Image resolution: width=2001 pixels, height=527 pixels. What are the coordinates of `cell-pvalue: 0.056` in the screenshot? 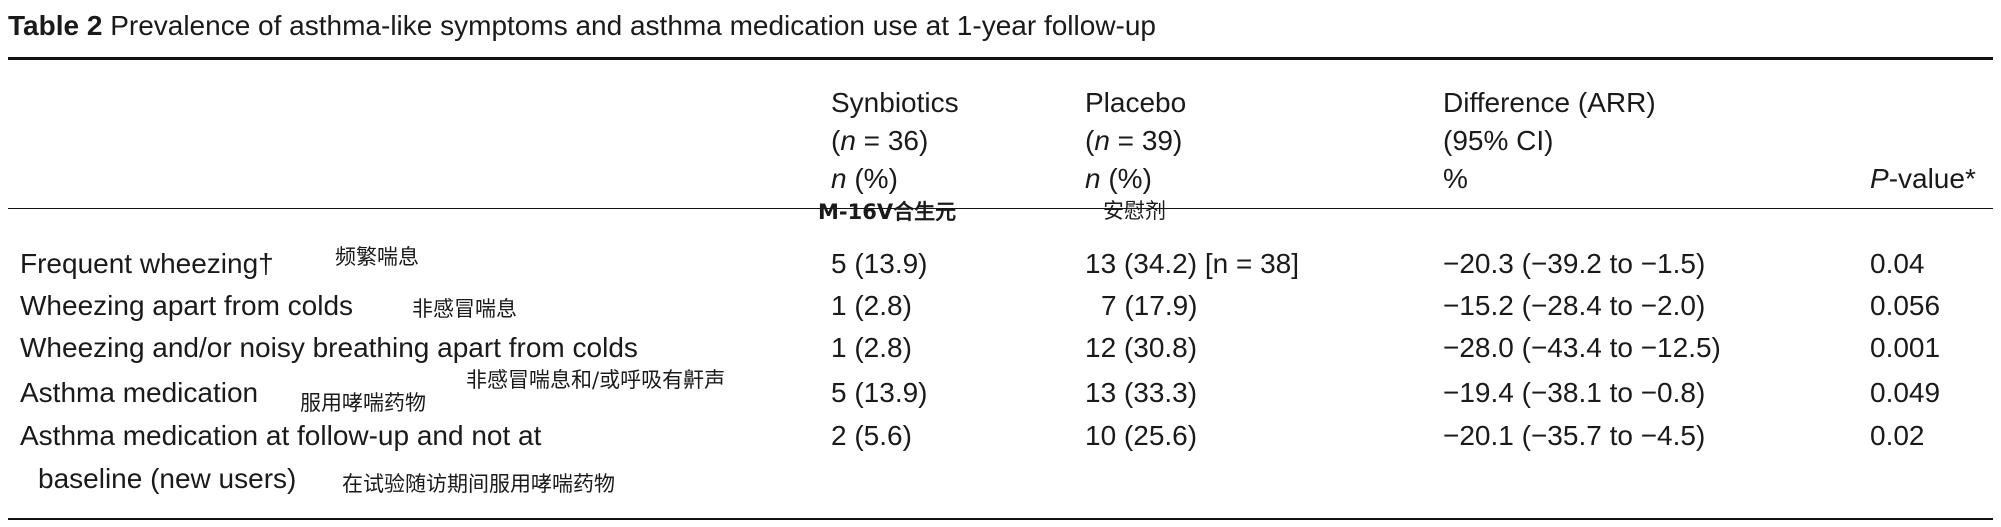 It's located at (1905, 305).